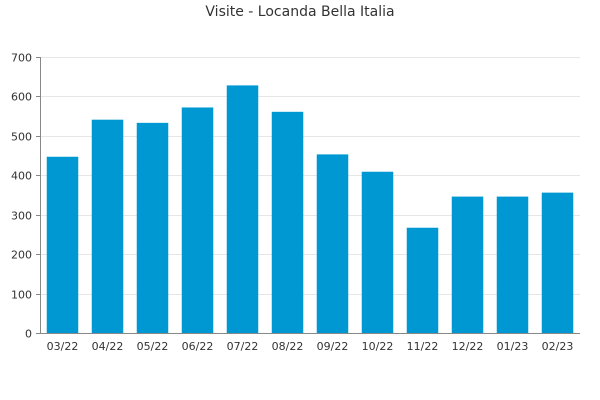 This screenshot has height=400, width=600. Describe the element at coordinates (63, 346) in the screenshot. I see `x-tick-label: 03/22` at that location.